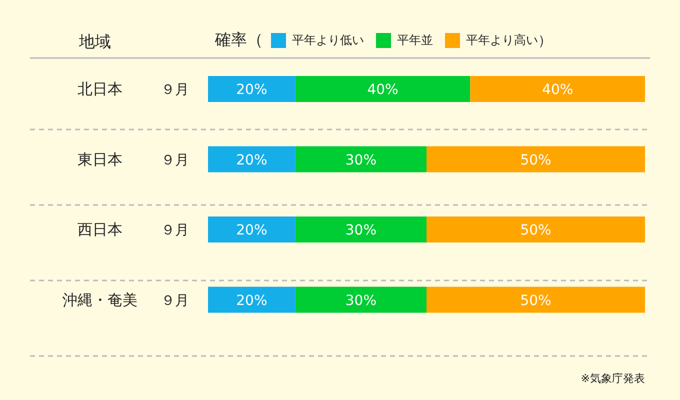 Image resolution: width=680 pixels, height=400 pixels. I want to click on text: ※気象庁発表, so click(612, 378).